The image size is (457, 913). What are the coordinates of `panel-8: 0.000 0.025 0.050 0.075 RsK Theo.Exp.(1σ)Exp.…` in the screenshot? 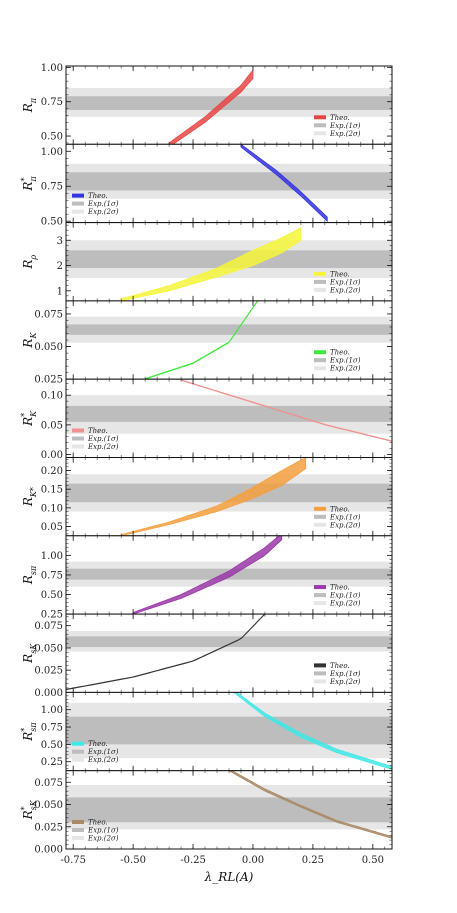 It's located at (207, 656).